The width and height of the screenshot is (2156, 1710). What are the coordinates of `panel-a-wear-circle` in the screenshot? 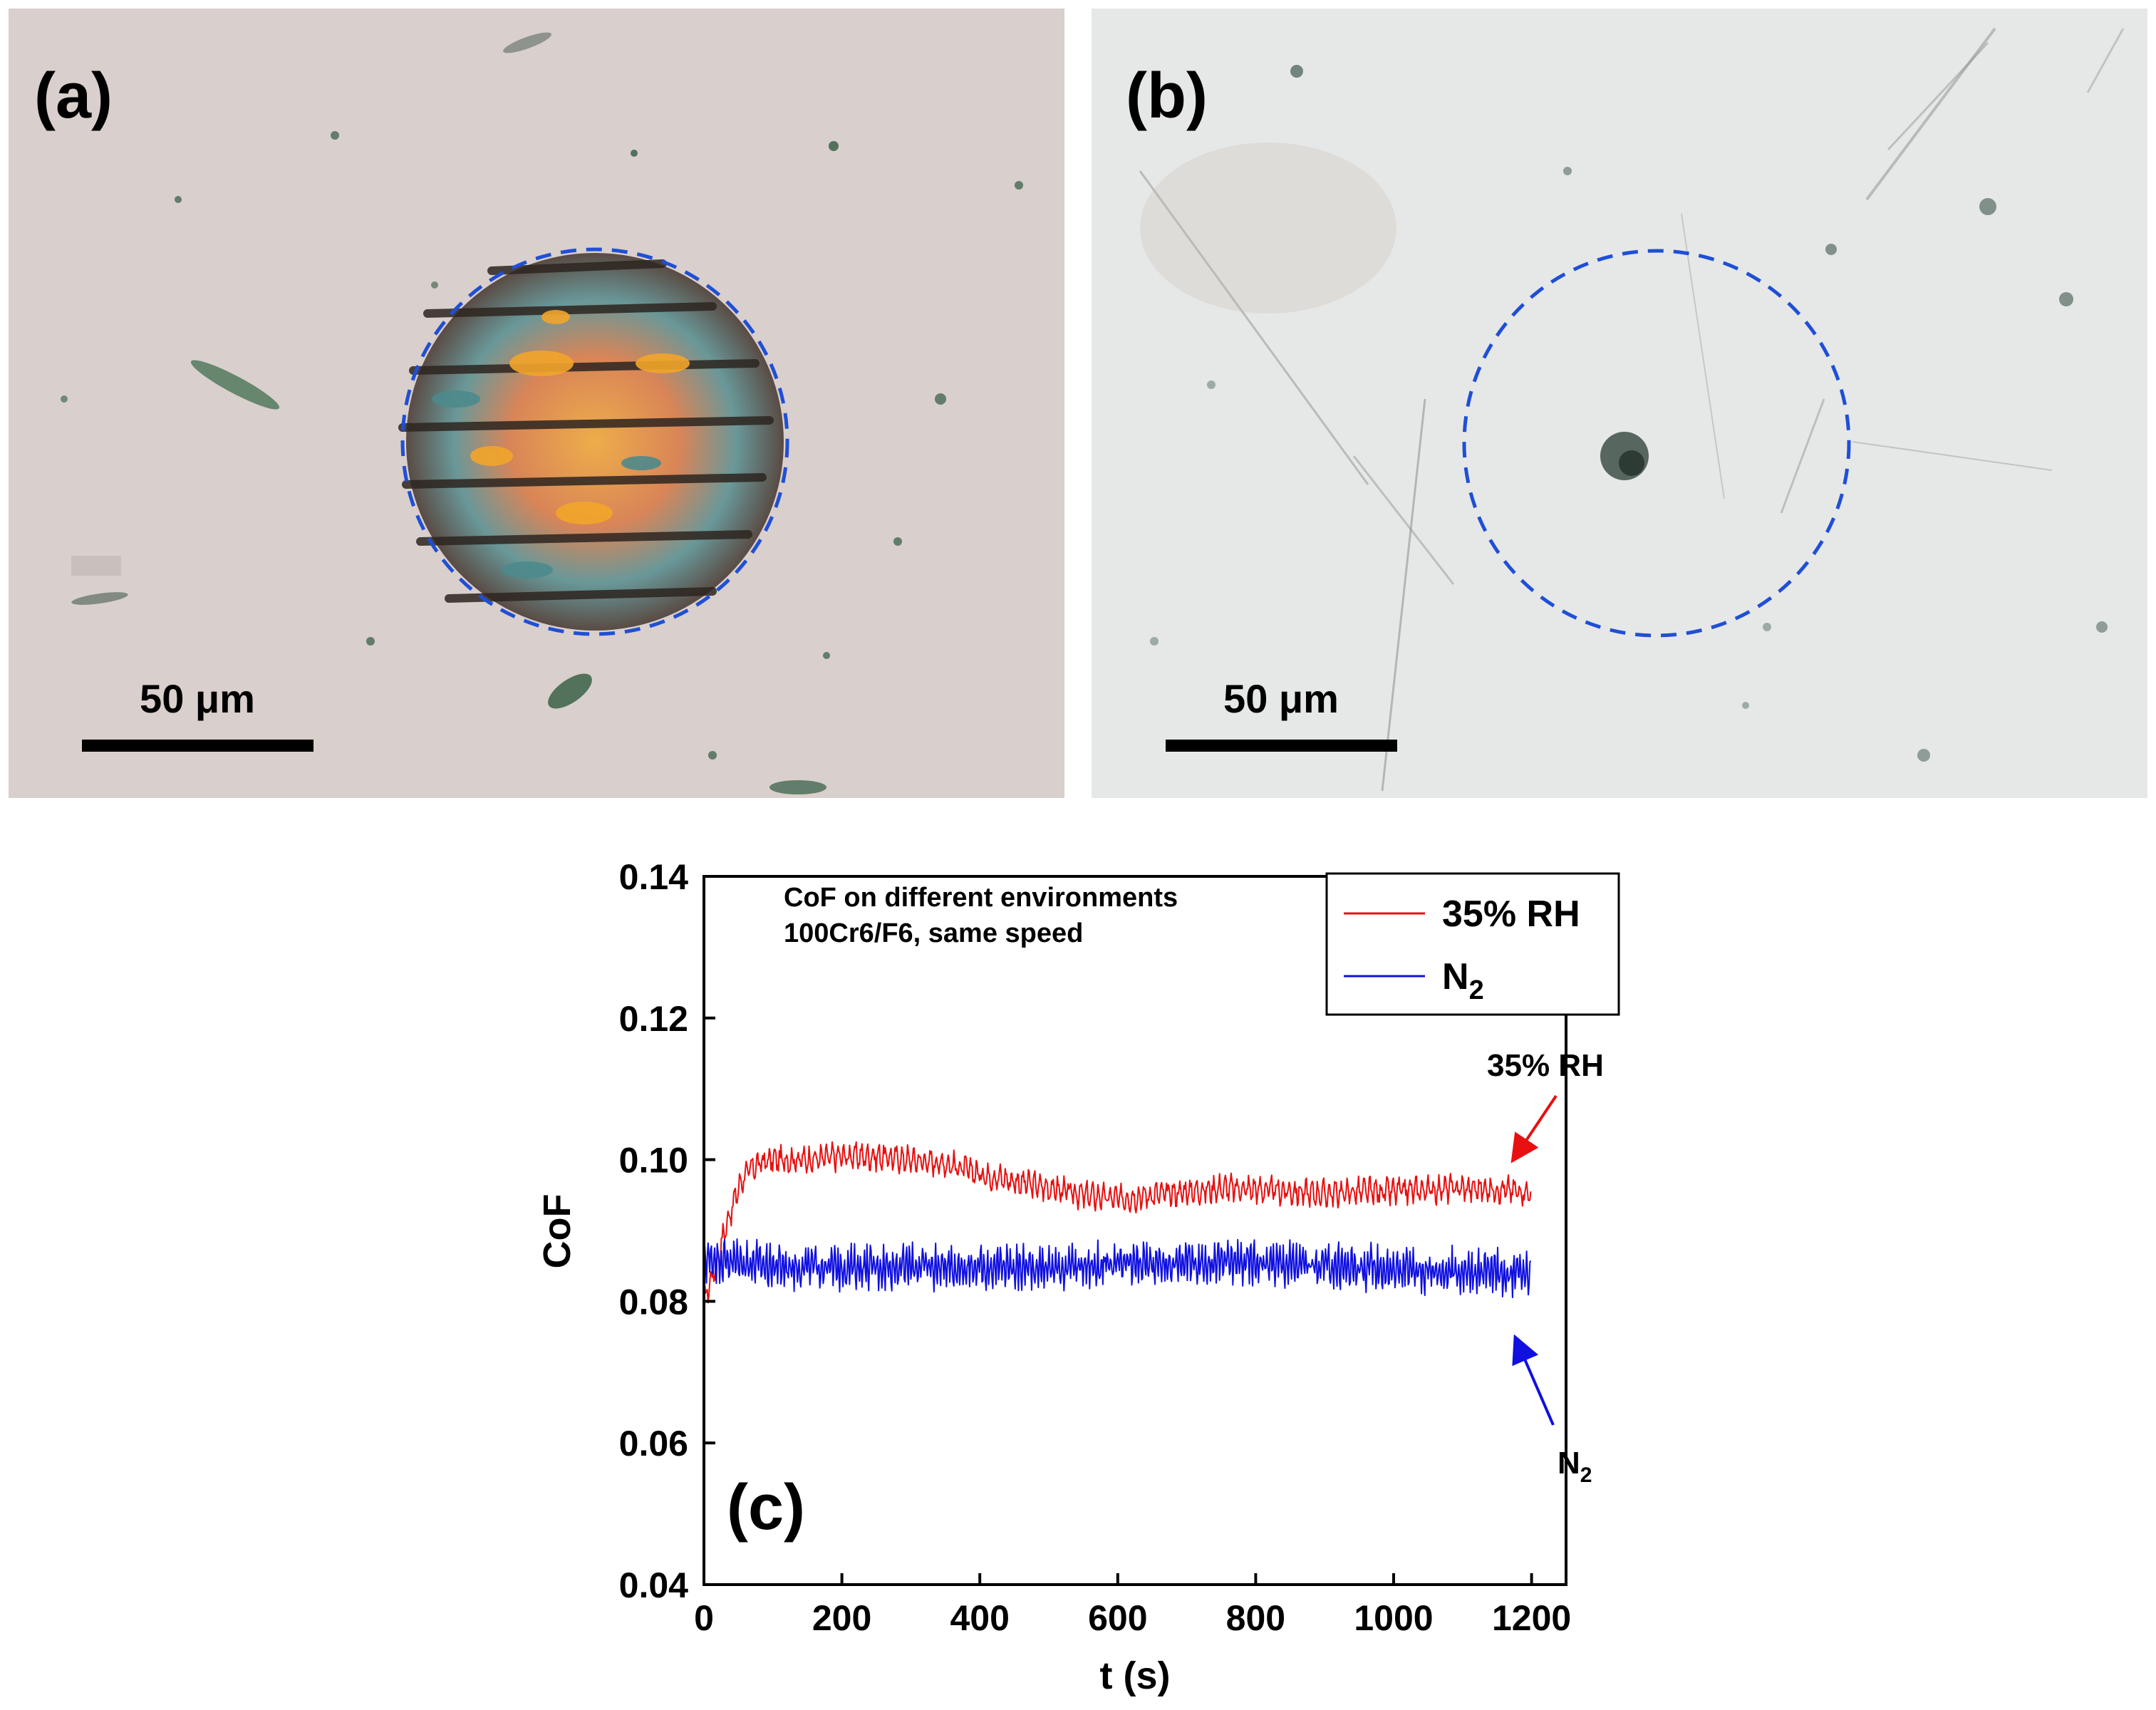 It's located at (594, 441).